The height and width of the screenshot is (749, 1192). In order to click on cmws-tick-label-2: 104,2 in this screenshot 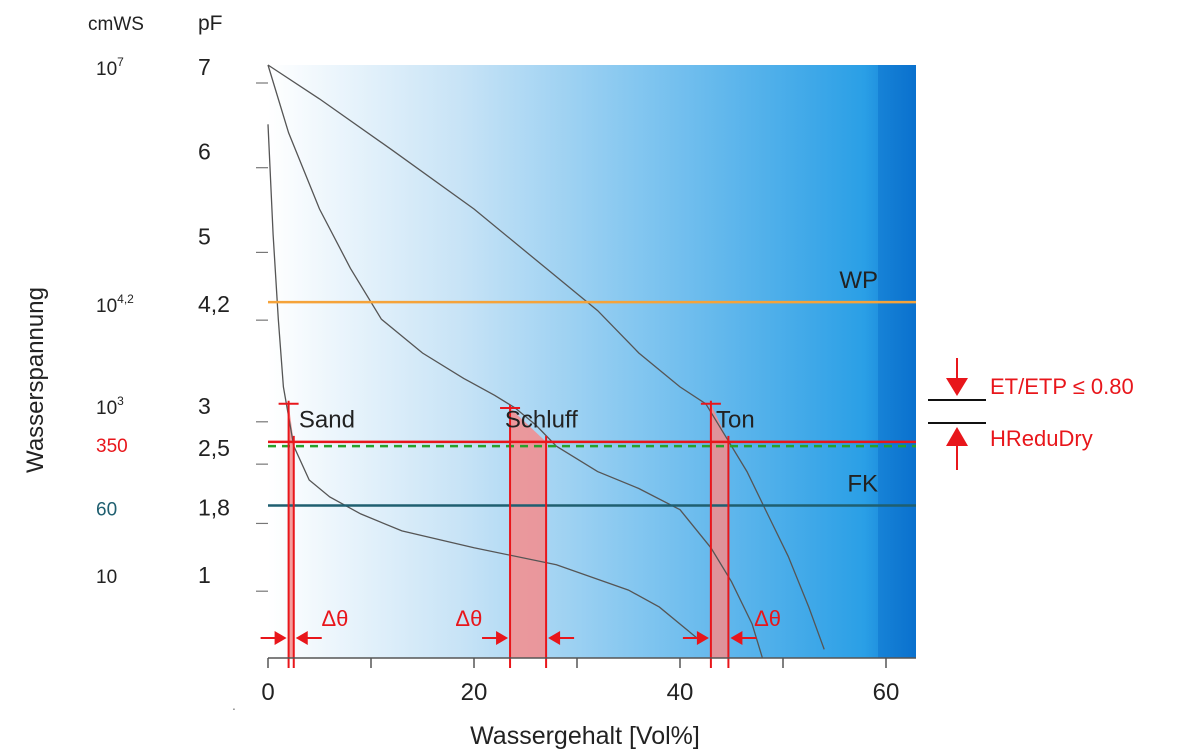, I will do `click(115, 304)`.